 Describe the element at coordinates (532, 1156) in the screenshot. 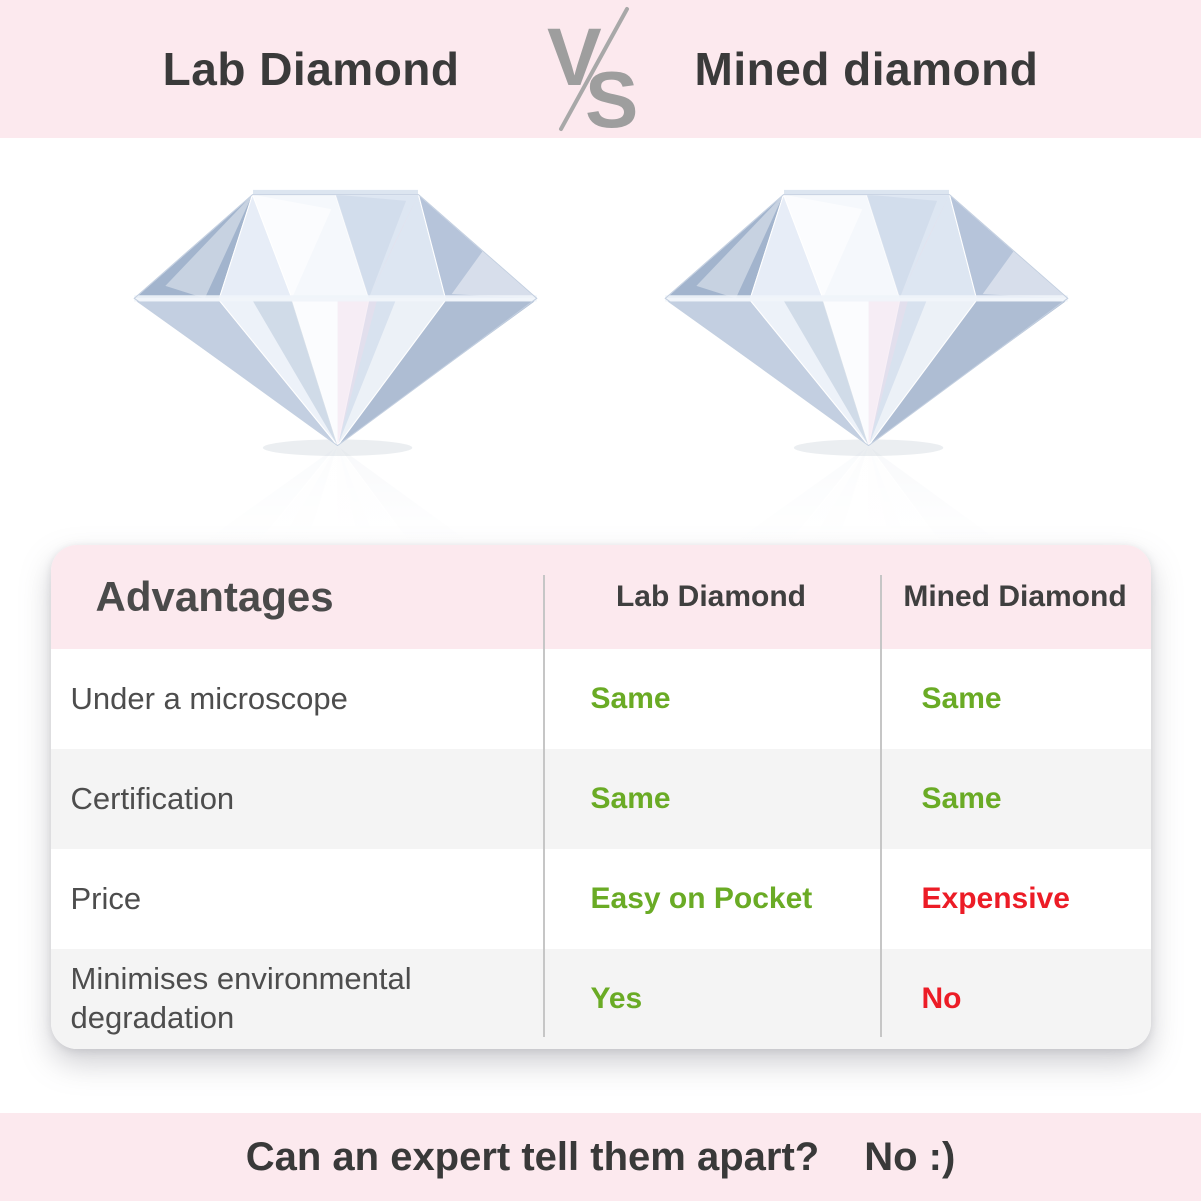

I see `footer-question: Can an expert tell them apart?` at that location.